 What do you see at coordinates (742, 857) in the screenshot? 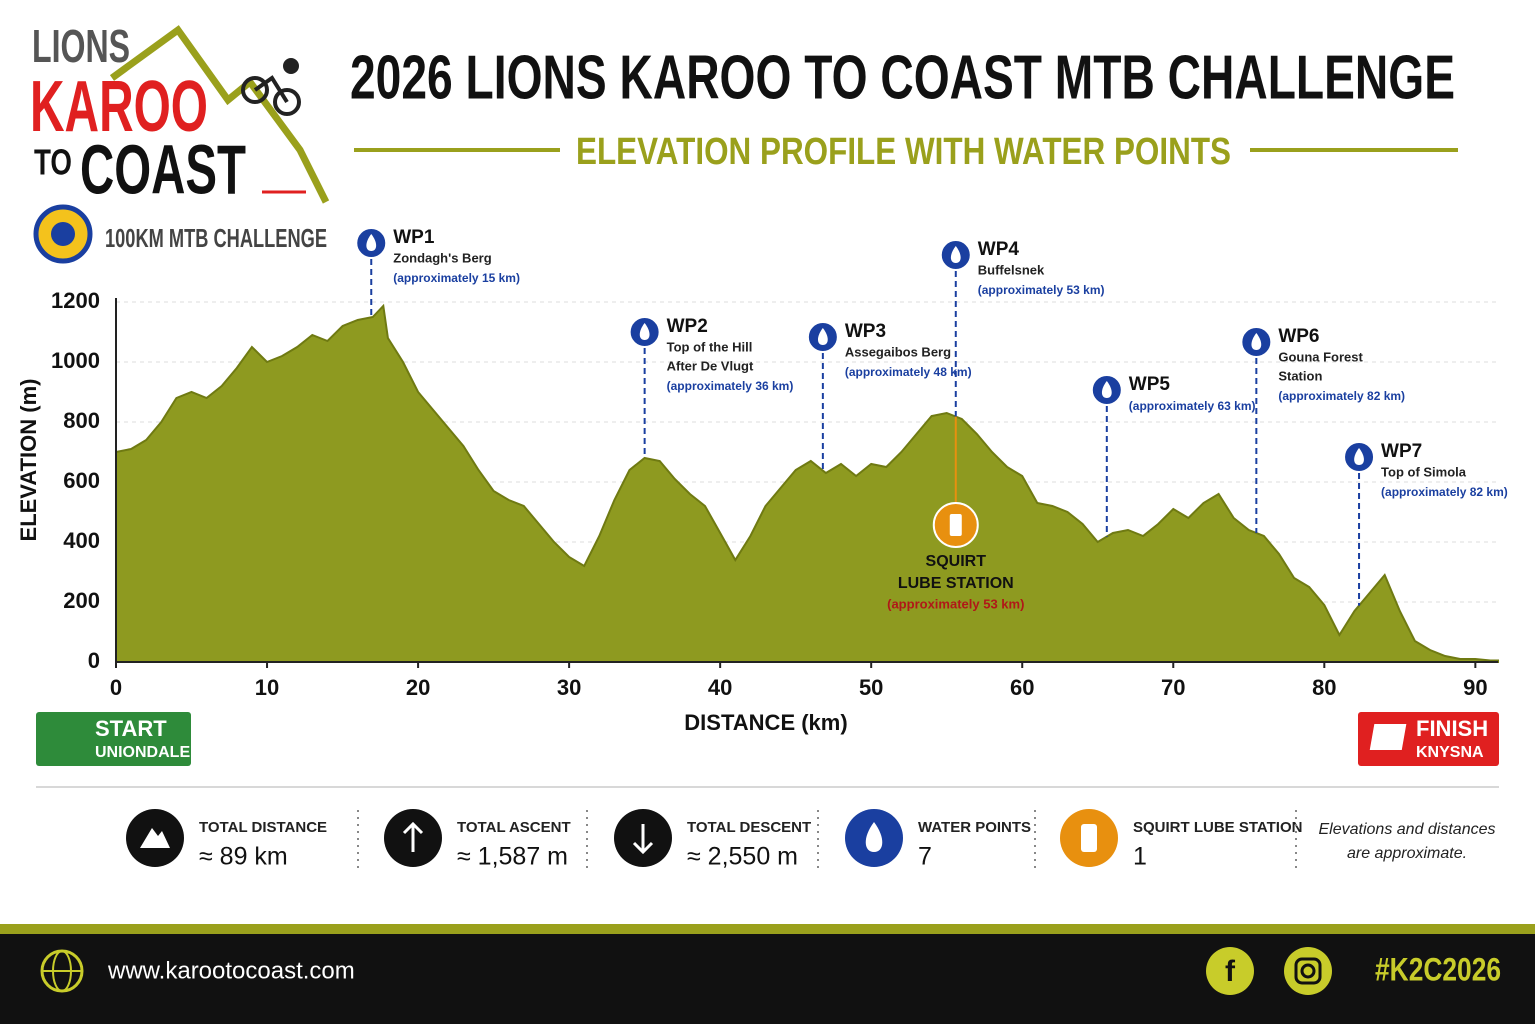
I see `stat-value: ≈ 2,550 m` at bounding box center [742, 857].